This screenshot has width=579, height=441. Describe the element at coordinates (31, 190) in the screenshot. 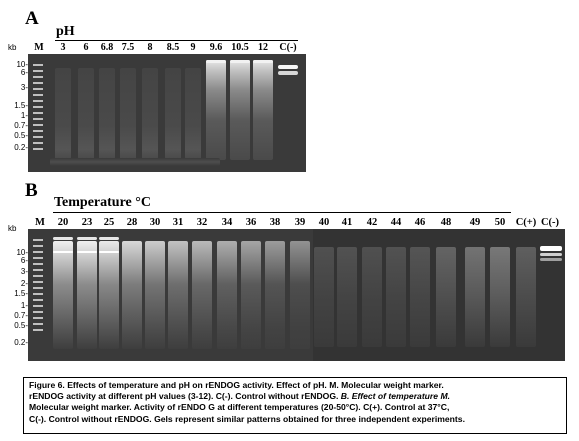

I see `panel-b-letter: B` at that location.